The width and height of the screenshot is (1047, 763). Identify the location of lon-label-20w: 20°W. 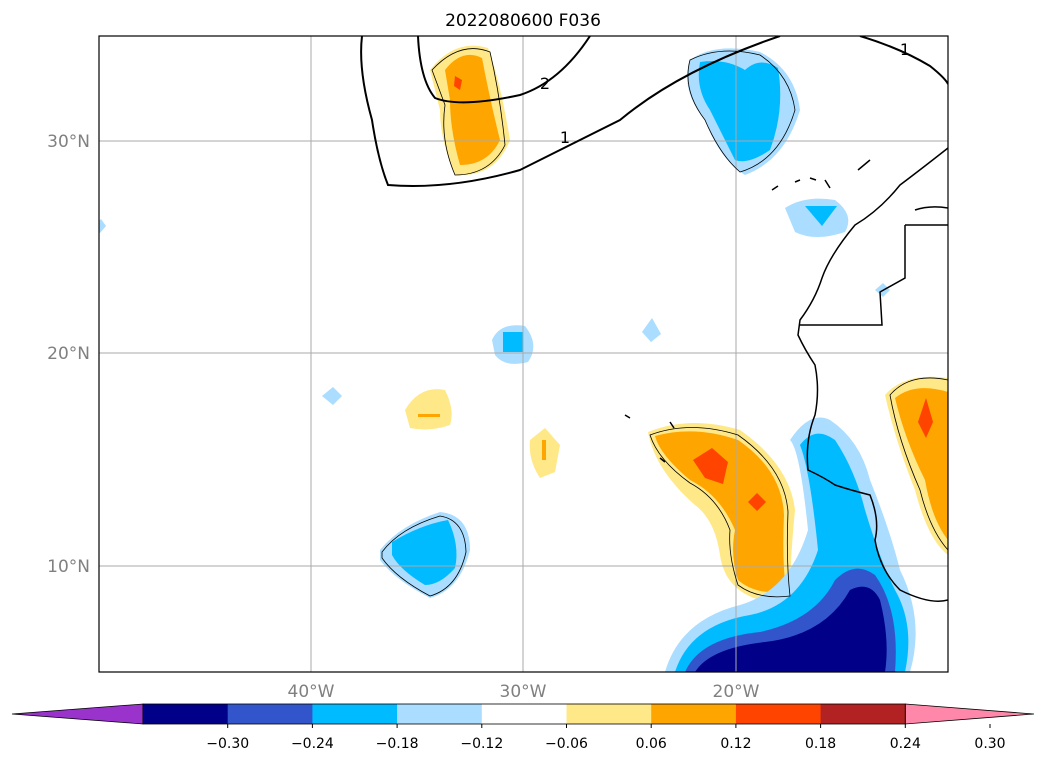
(736, 692).